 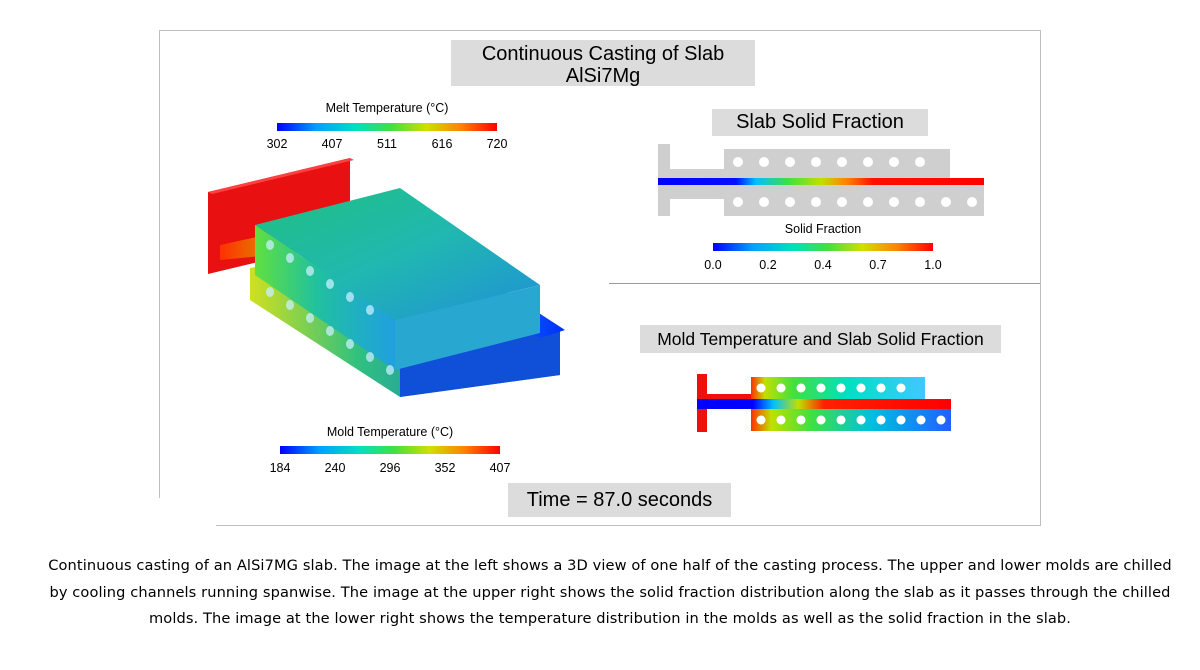 What do you see at coordinates (497, 144) in the screenshot?
I see `melt-tick-4: 720` at bounding box center [497, 144].